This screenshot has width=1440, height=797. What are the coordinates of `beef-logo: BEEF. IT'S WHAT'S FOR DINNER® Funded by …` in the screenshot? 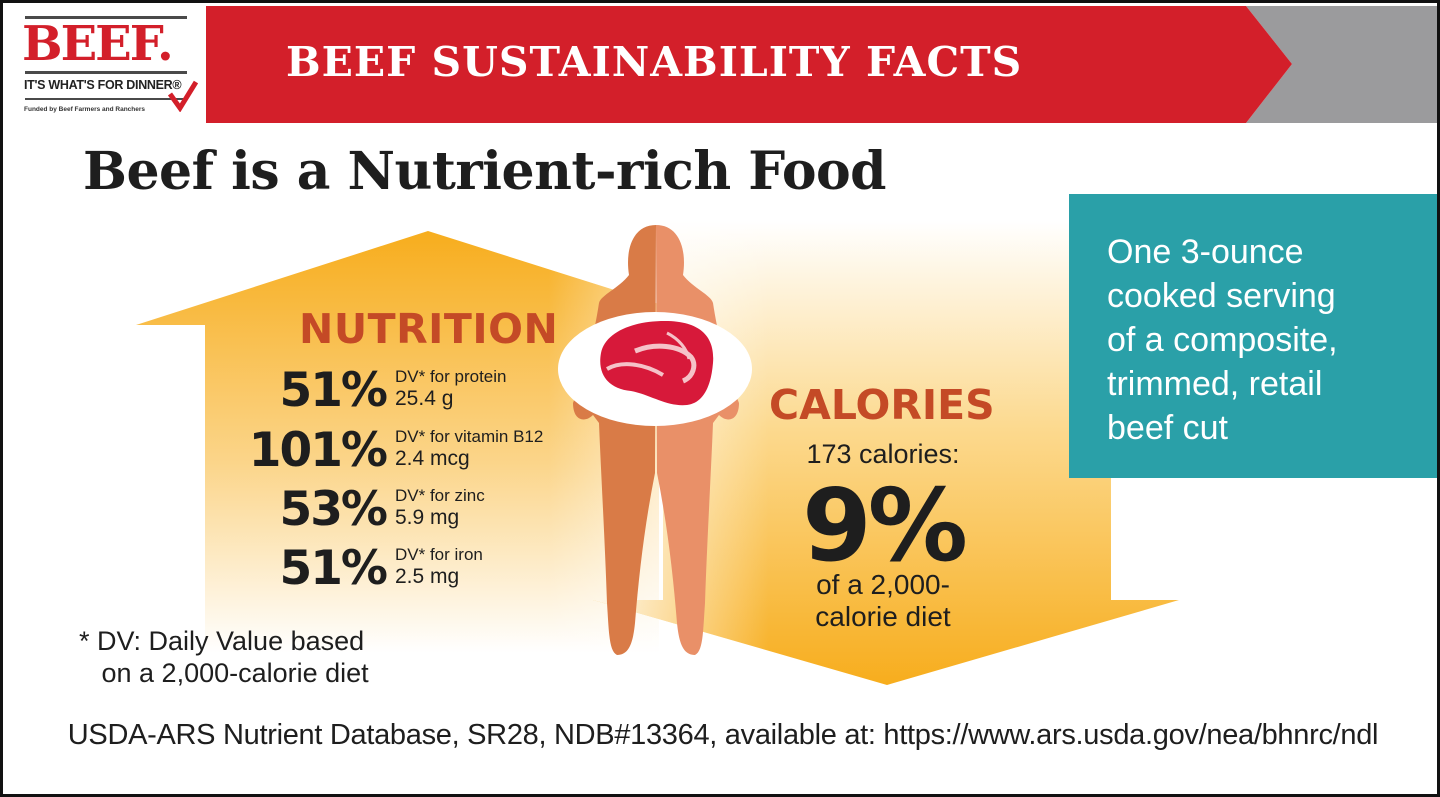 It's located at (106, 64).